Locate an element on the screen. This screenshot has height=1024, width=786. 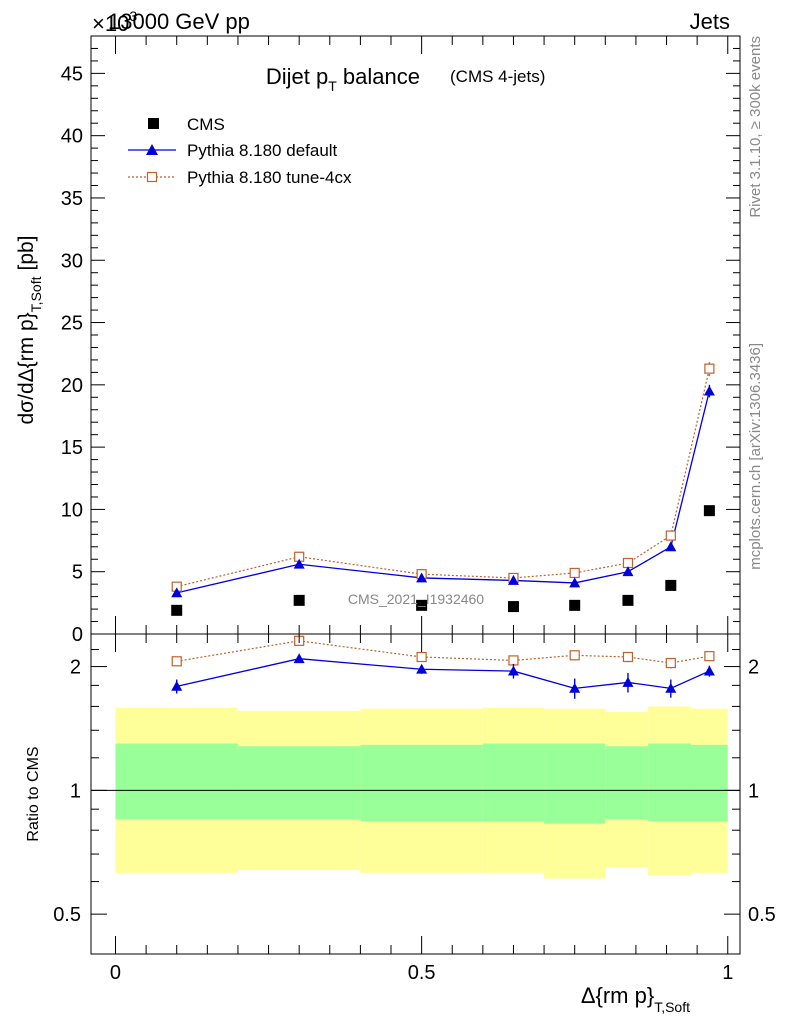
tune-4cx-line is located at coordinates (443, 478).